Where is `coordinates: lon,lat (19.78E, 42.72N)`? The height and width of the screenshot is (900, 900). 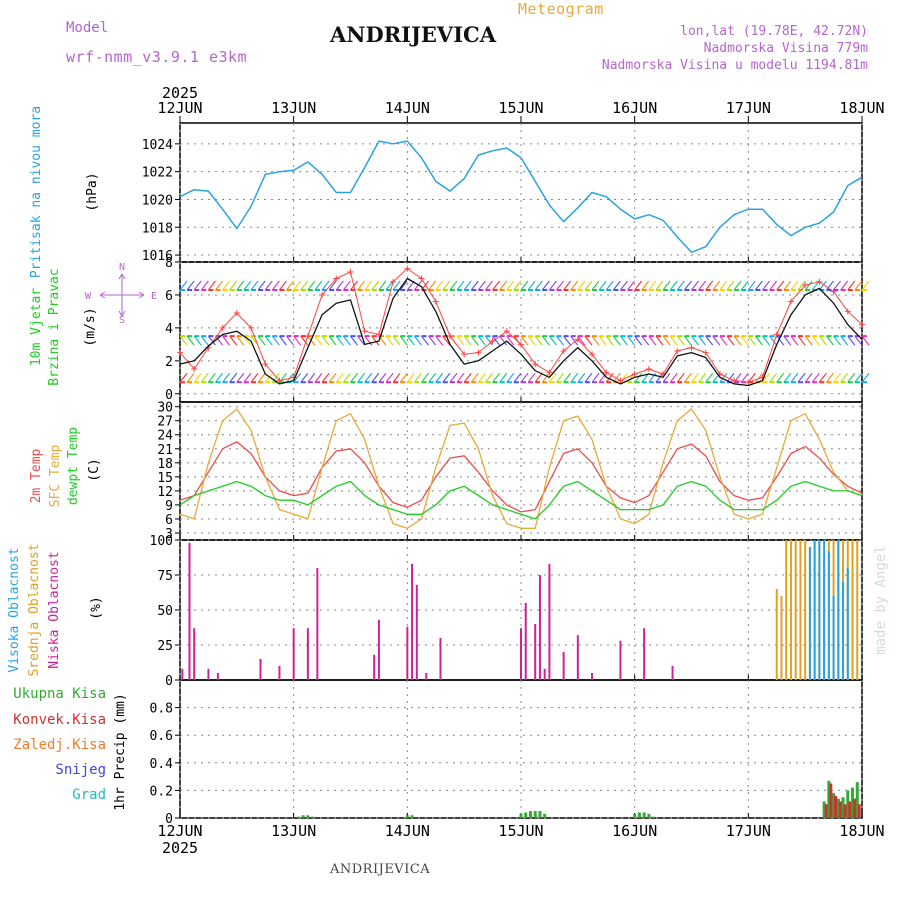 coordinates: lon,lat (19.78E, 42.72N) is located at coordinates (774, 31).